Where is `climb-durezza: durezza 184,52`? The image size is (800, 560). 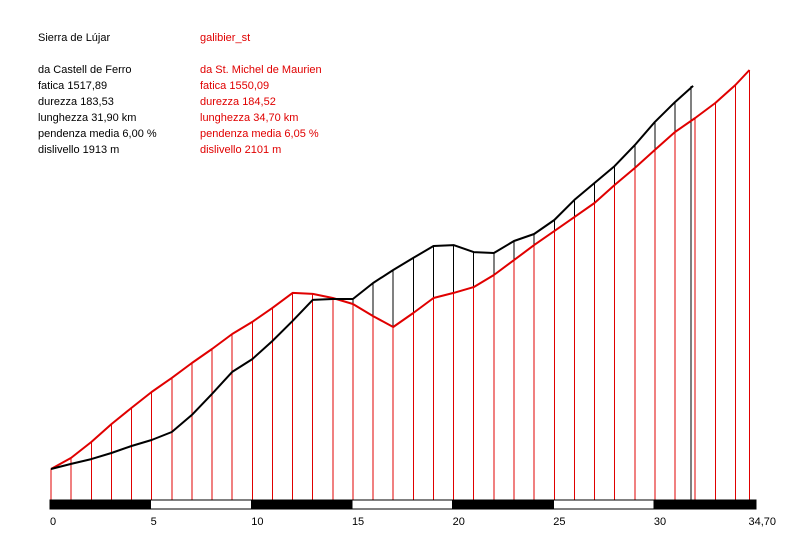 climb-durezza: durezza 184,52 is located at coordinates (238, 102).